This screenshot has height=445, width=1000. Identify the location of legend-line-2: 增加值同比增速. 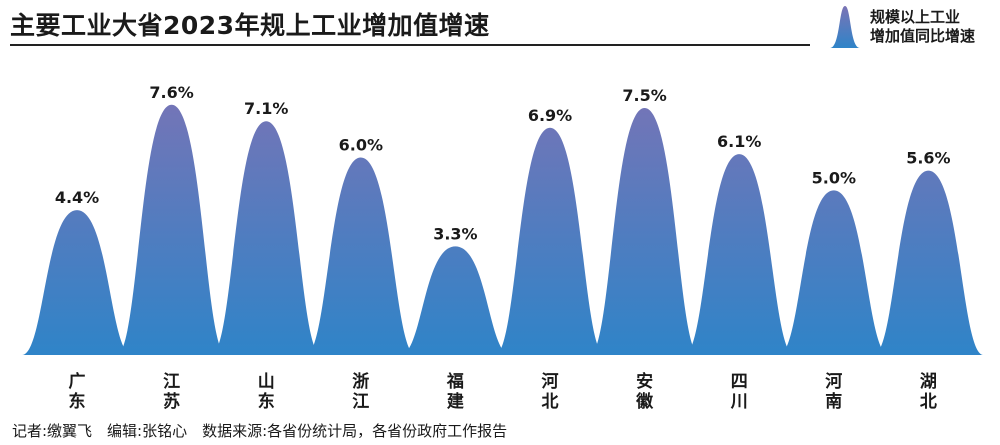
(923, 36).